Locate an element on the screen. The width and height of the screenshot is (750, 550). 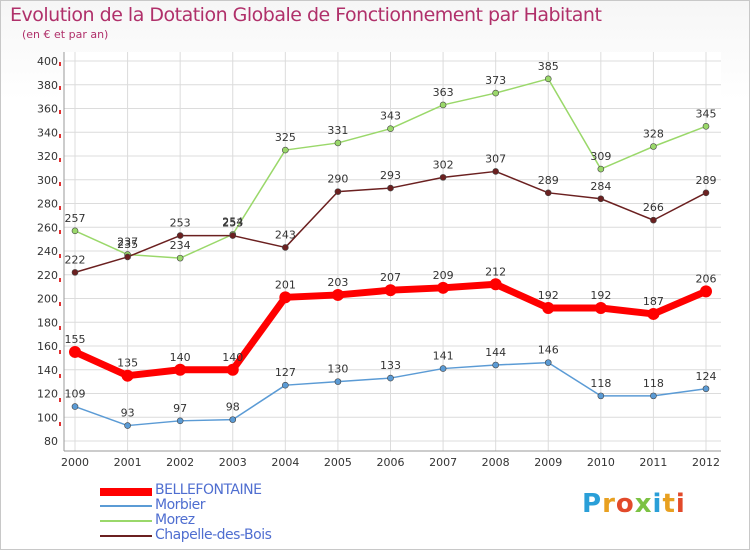
data-label: 209 is located at coordinates (443, 275).